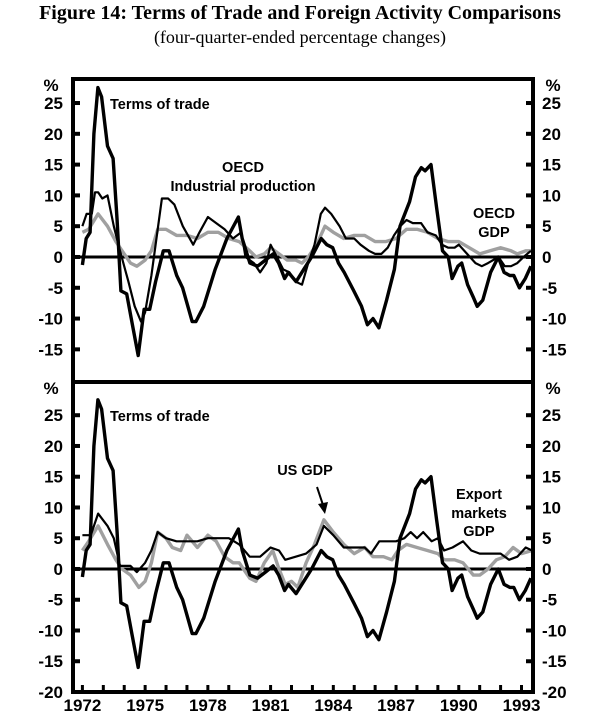  What do you see at coordinates (554, 692) in the screenshot?
I see `y-tick-label-right: -20` at bounding box center [554, 692].